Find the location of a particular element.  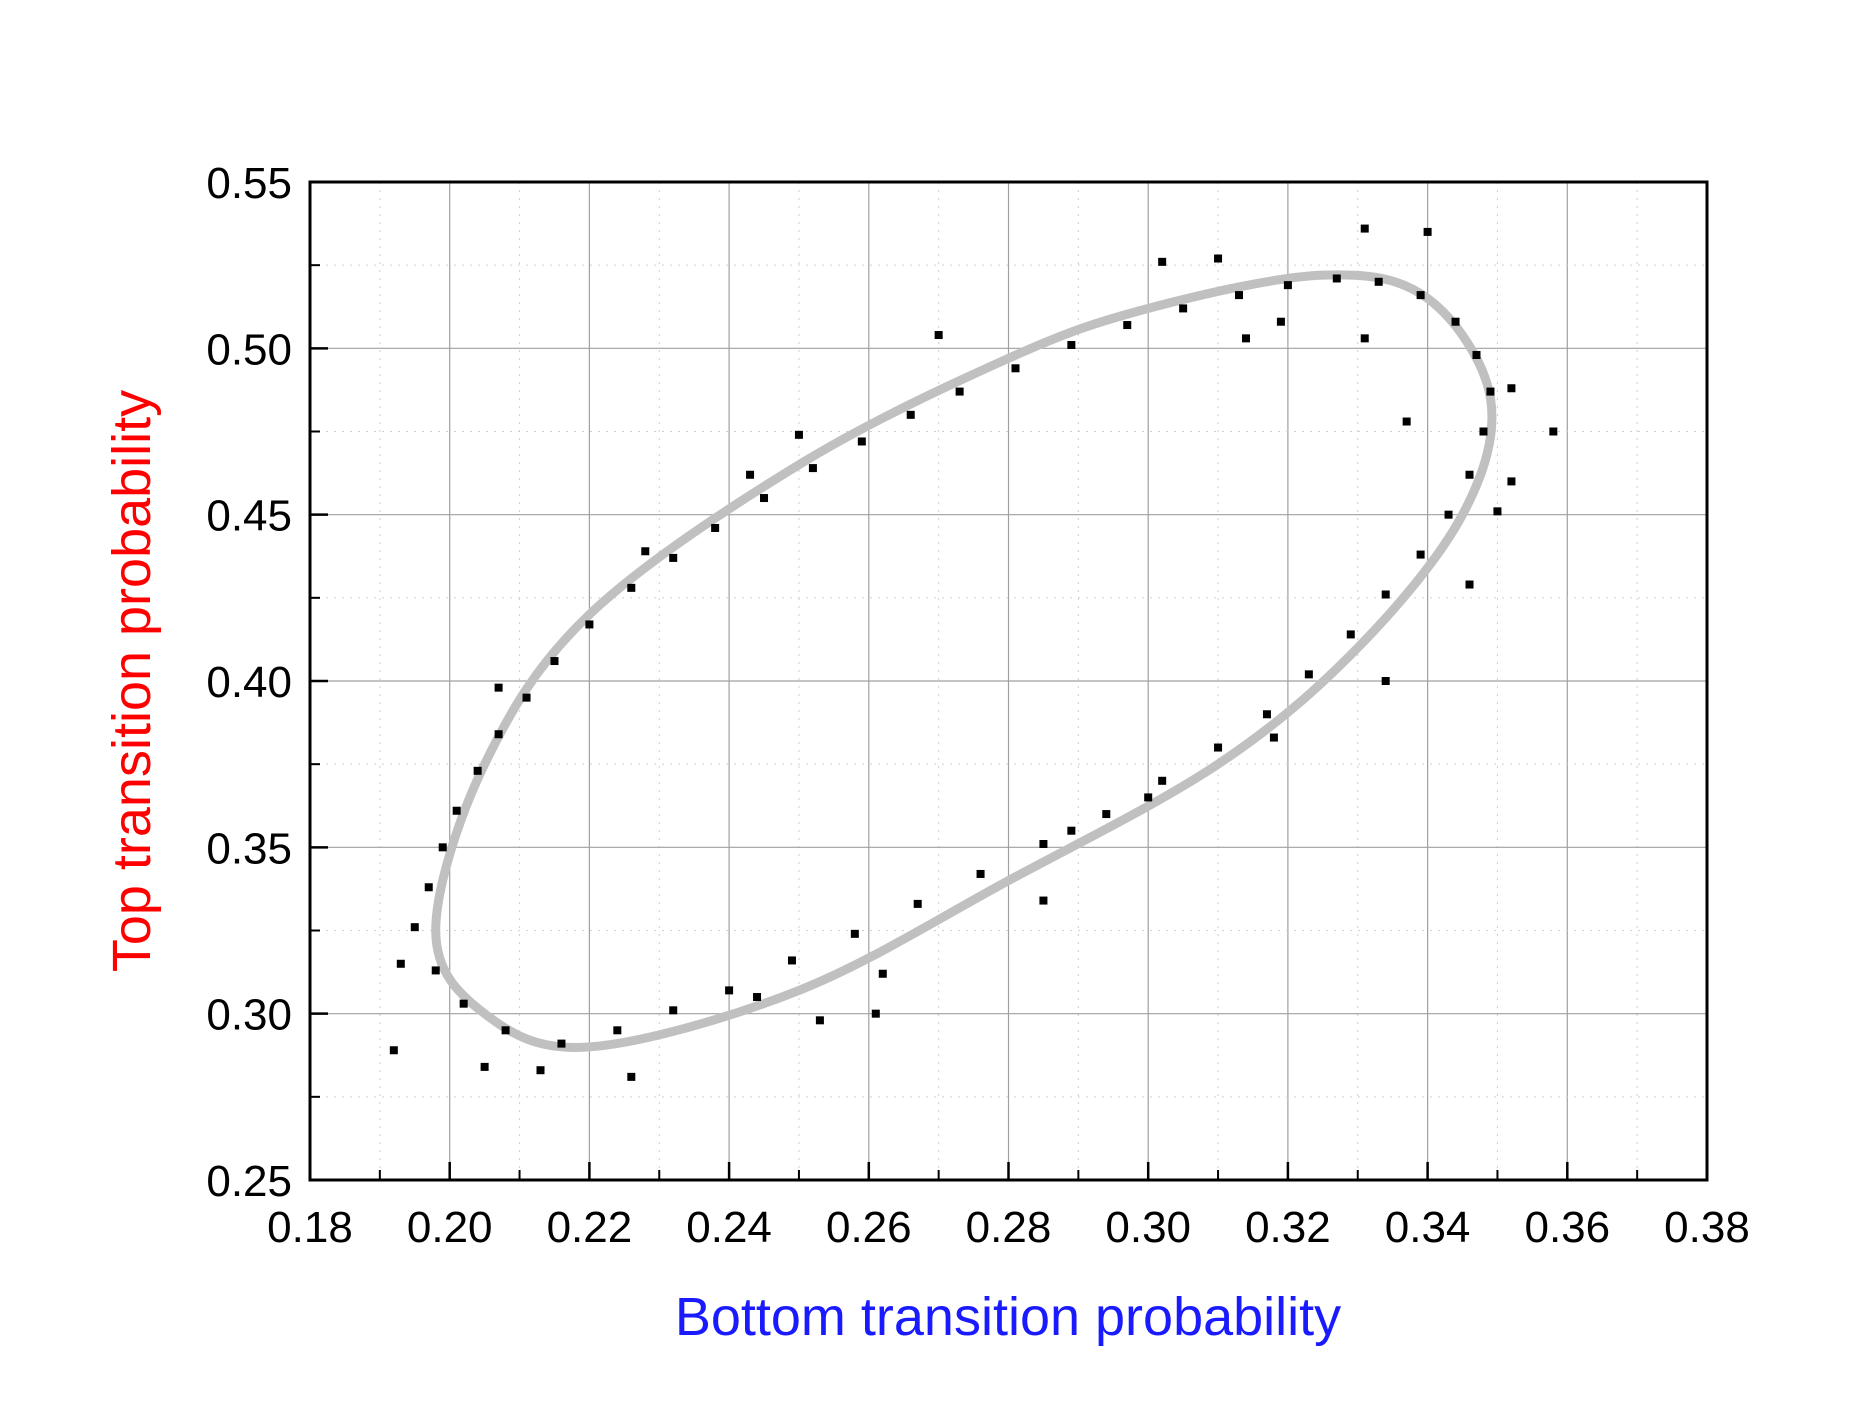

y-tick-label: 0.50 is located at coordinates (249, 349).